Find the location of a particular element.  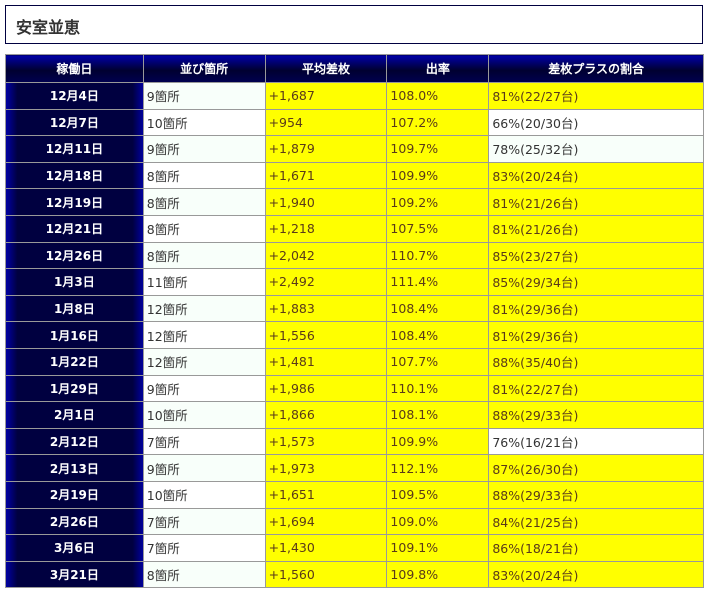

avg-diff-cell: +1,879 is located at coordinates (326, 149).